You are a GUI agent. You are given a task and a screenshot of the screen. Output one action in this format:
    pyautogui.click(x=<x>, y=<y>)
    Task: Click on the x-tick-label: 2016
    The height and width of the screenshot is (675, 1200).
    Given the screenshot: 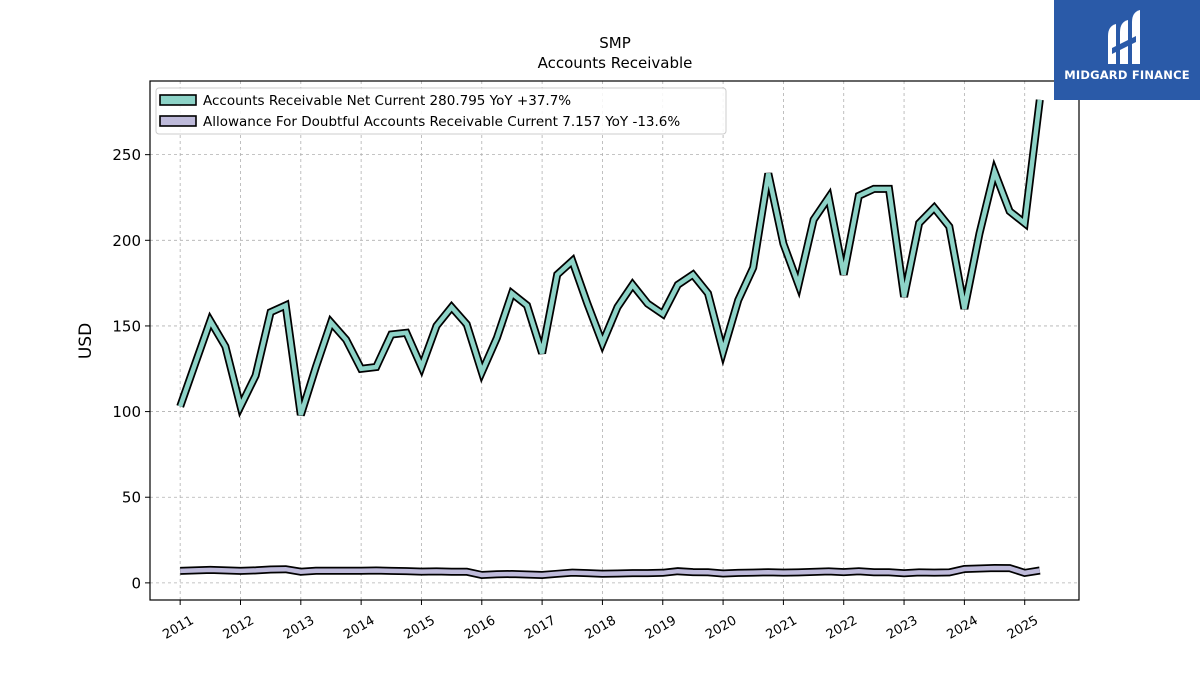 What is the action you would take?
    pyautogui.click(x=480, y=628)
    